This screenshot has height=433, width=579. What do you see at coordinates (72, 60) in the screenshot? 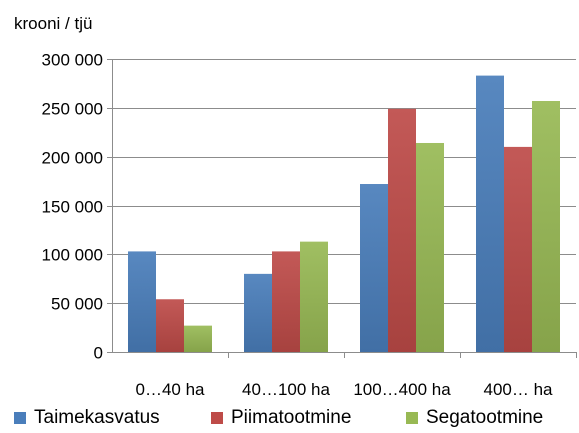
I see `y-tick-label: 300 000` at bounding box center [72, 60].